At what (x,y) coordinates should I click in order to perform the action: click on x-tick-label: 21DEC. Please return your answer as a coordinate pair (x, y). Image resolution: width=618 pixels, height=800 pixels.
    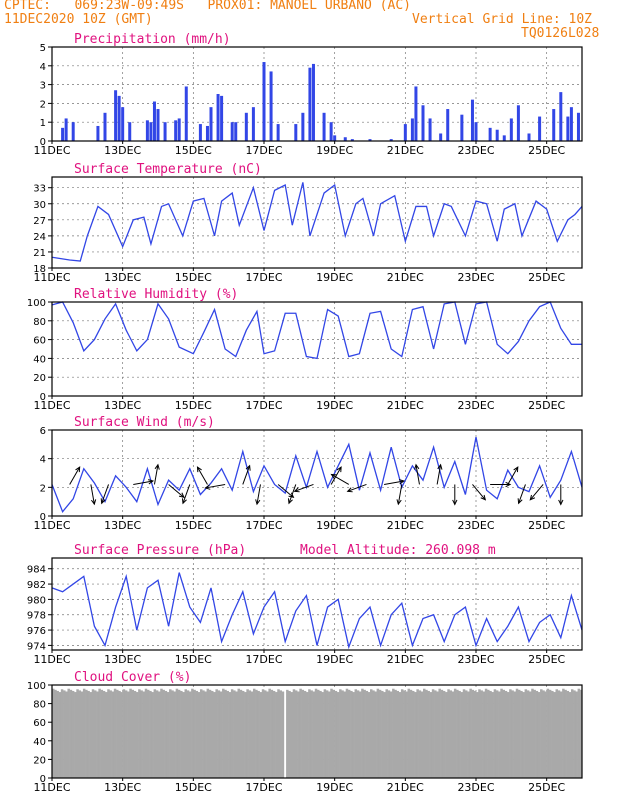
    Looking at the image, I should click on (405, 277).